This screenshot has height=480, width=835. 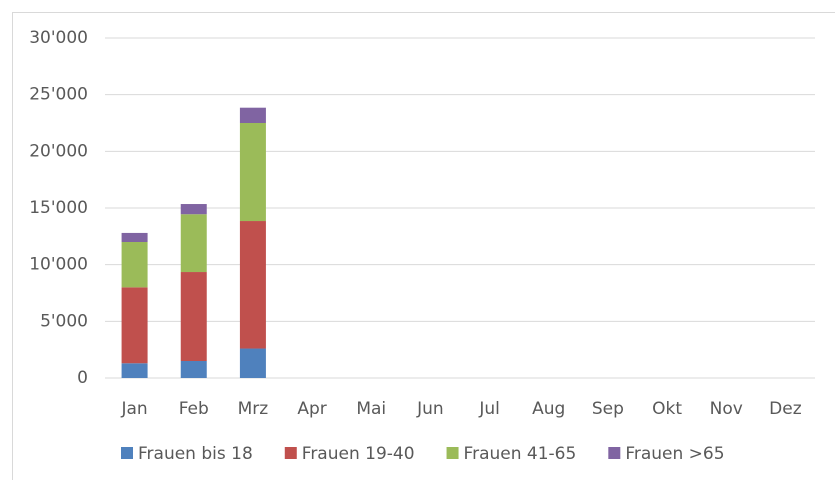 I want to click on legend-label: Frauen 41-65, so click(x=520, y=454).